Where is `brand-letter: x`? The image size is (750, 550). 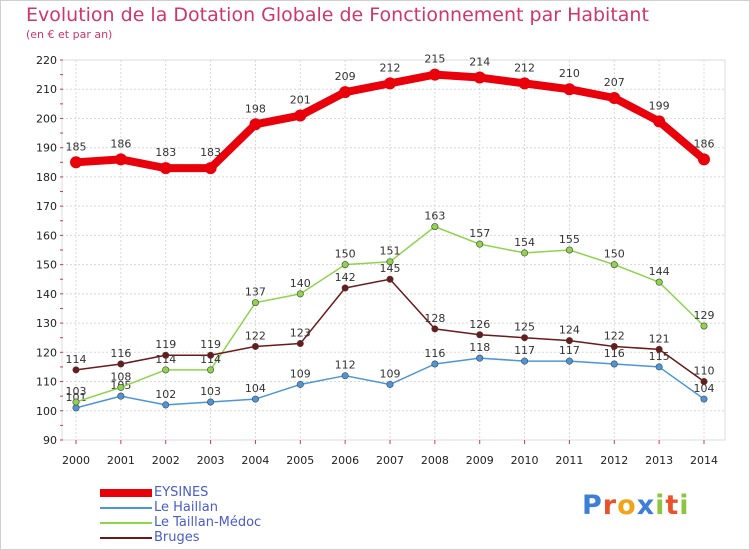
brand-letter: x is located at coordinates (646, 505).